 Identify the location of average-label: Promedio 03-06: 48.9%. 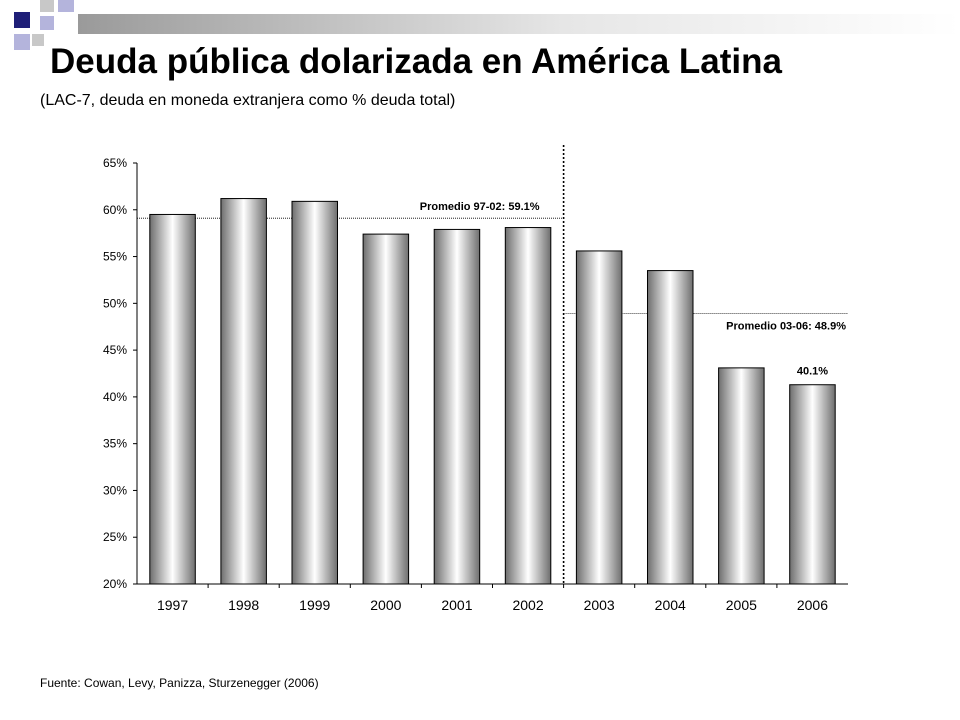
(786, 327).